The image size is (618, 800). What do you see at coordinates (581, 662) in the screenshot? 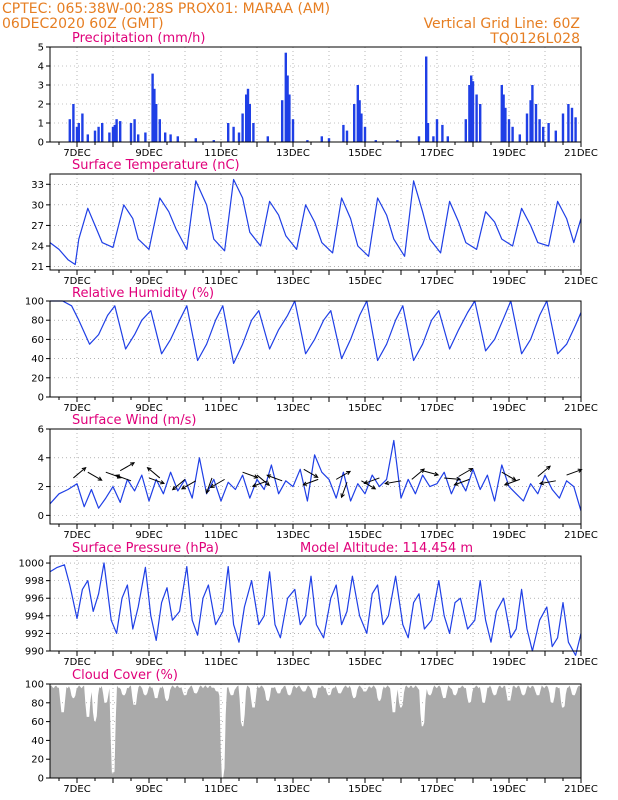
I see `pressure-xtick-label-7: 21DEC` at bounding box center [581, 662].